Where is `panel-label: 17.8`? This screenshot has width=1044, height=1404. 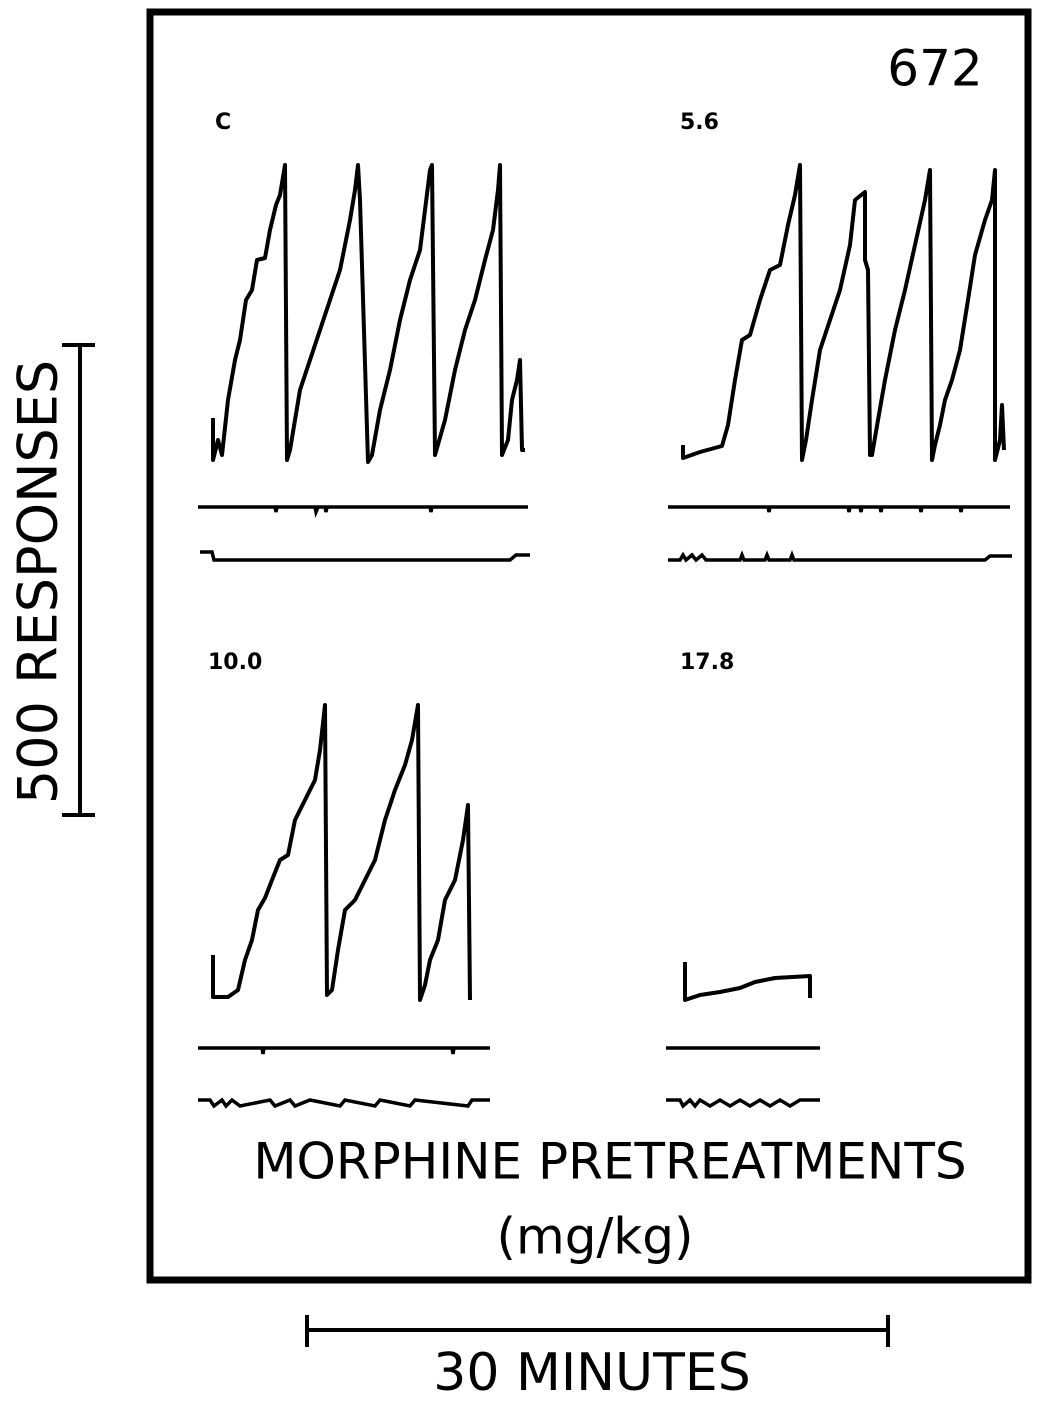 panel-label: 17.8 is located at coordinates (707, 662).